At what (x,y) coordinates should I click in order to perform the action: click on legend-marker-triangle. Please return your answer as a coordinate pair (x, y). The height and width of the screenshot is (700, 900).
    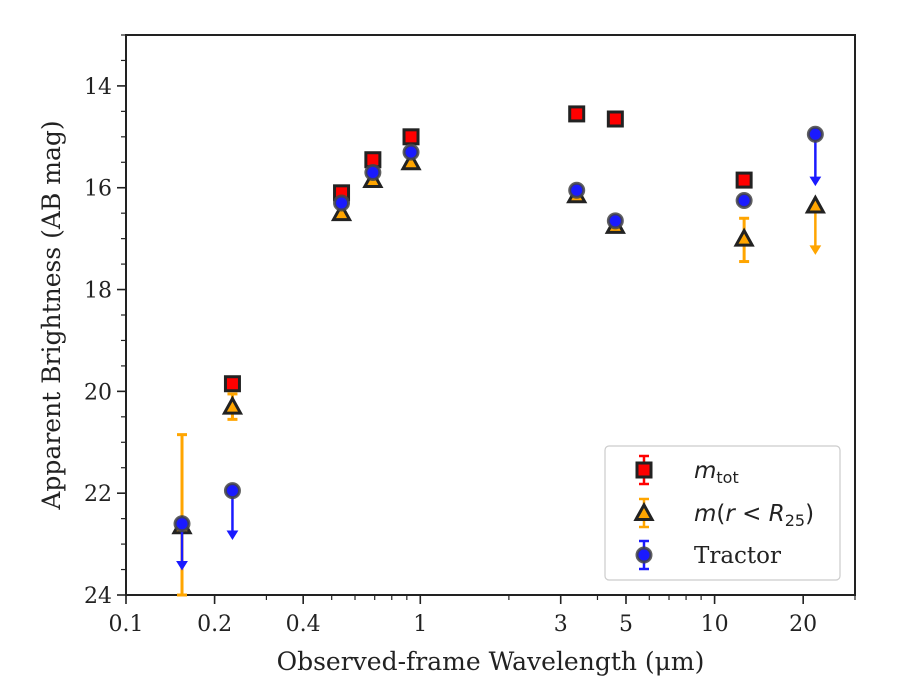
    Looking at the image, I should click on (644, 511).